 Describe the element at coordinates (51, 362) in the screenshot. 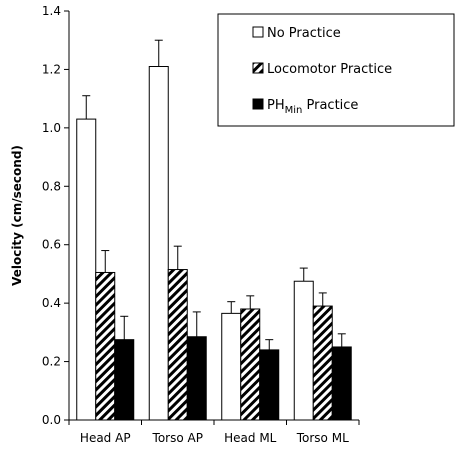

I see `y-tick-label: 0.2` at that location.